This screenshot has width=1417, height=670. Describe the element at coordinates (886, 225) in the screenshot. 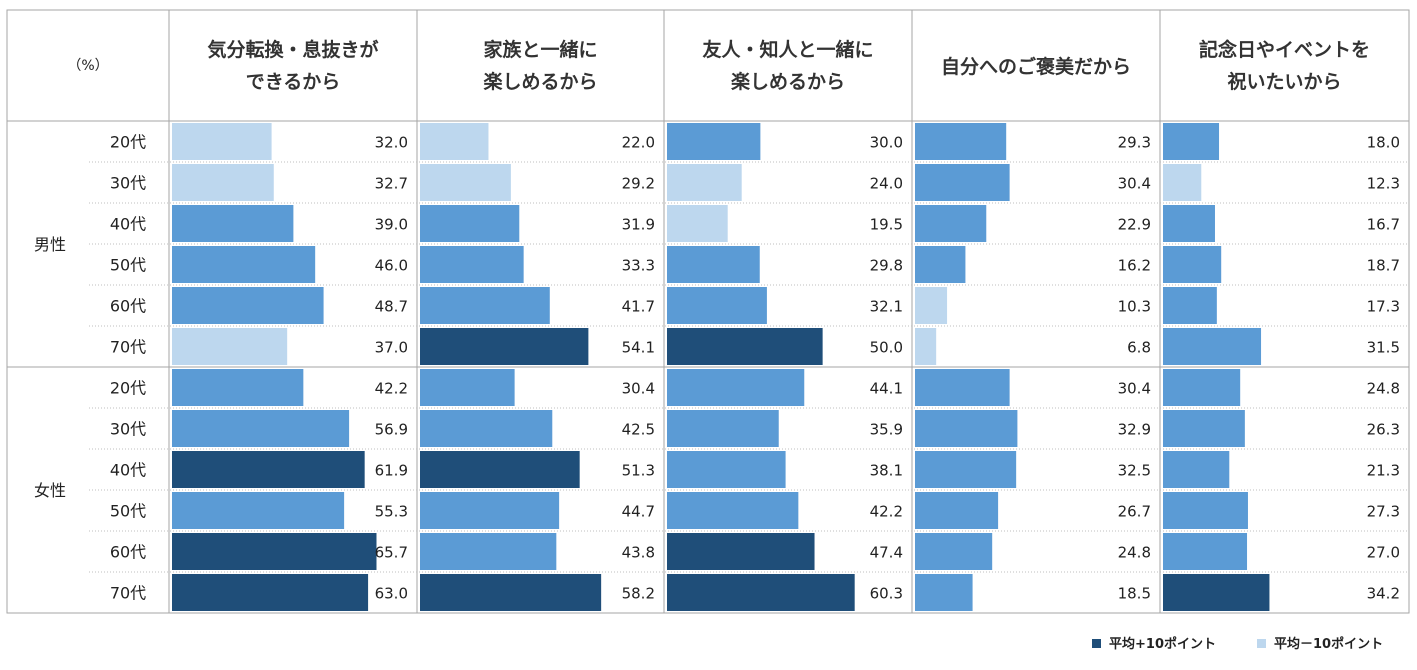

I see `value-label: 19.5` at that location.